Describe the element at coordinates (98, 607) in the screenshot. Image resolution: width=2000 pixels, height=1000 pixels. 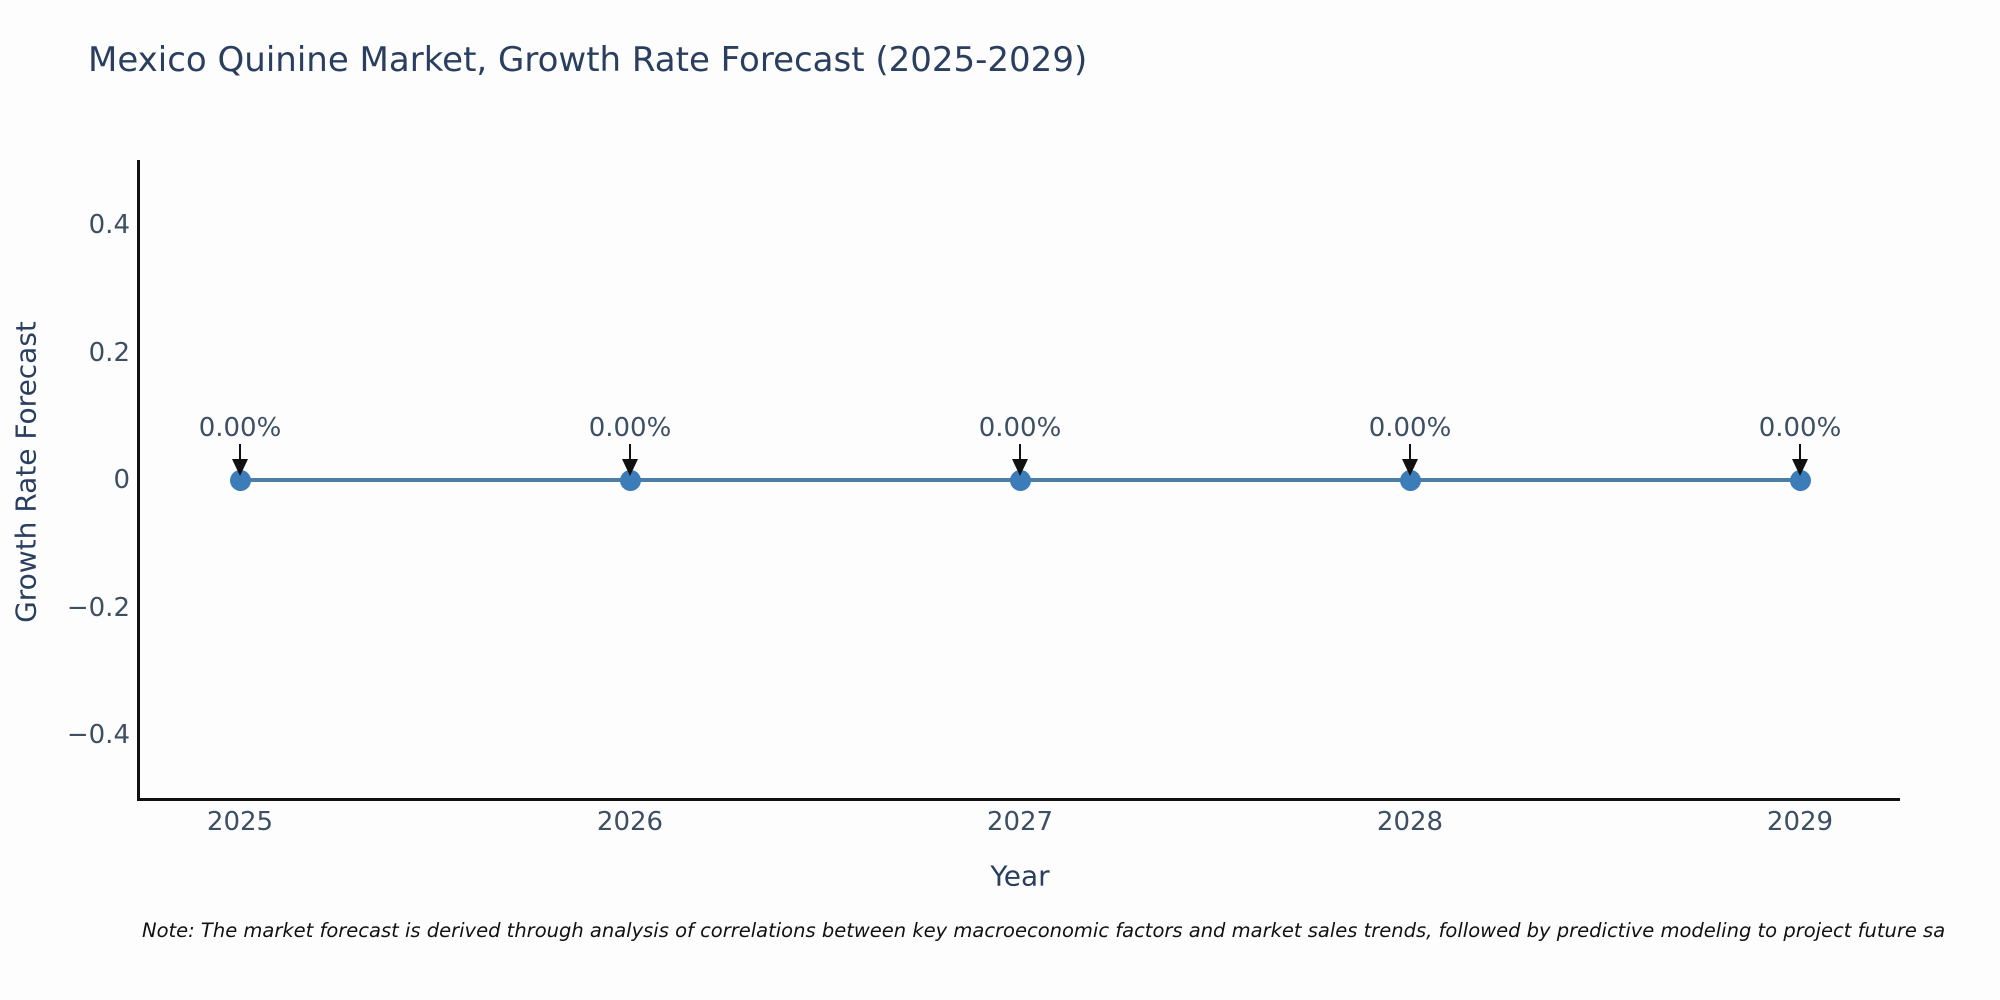
I see `y-tick-label: −0.2` at that location.